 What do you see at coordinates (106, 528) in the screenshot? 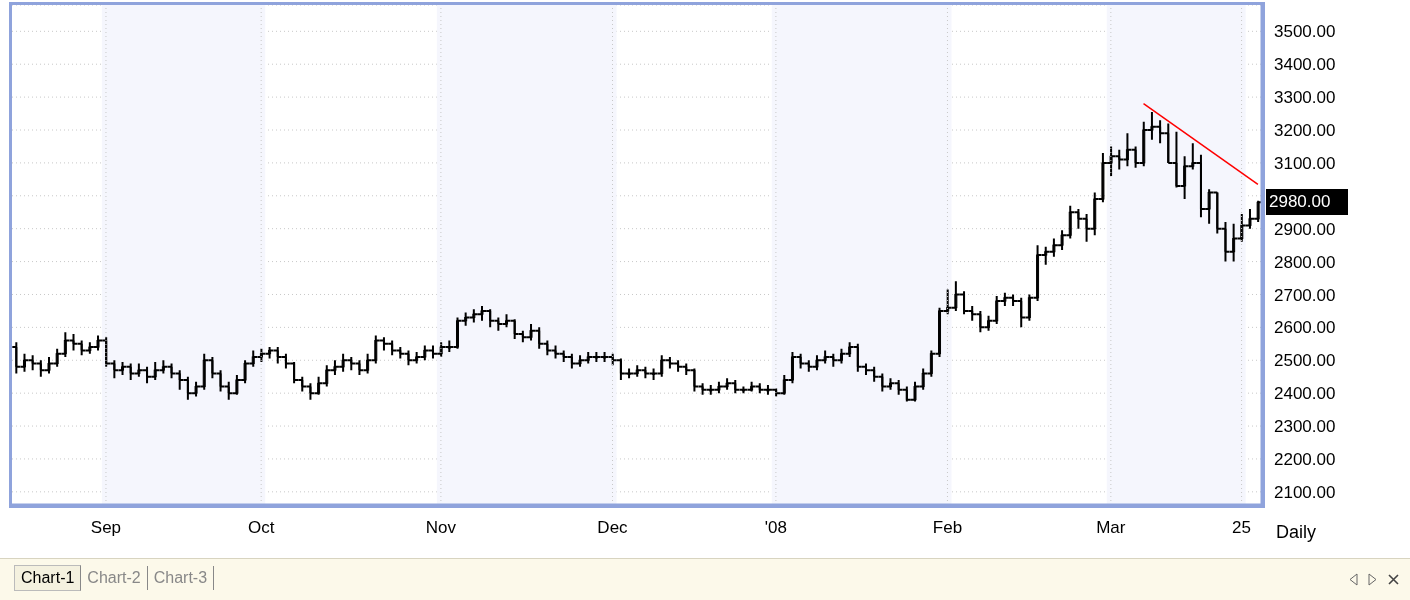
I see `x-tick-label: Sep` at bounding box center [106, 528].